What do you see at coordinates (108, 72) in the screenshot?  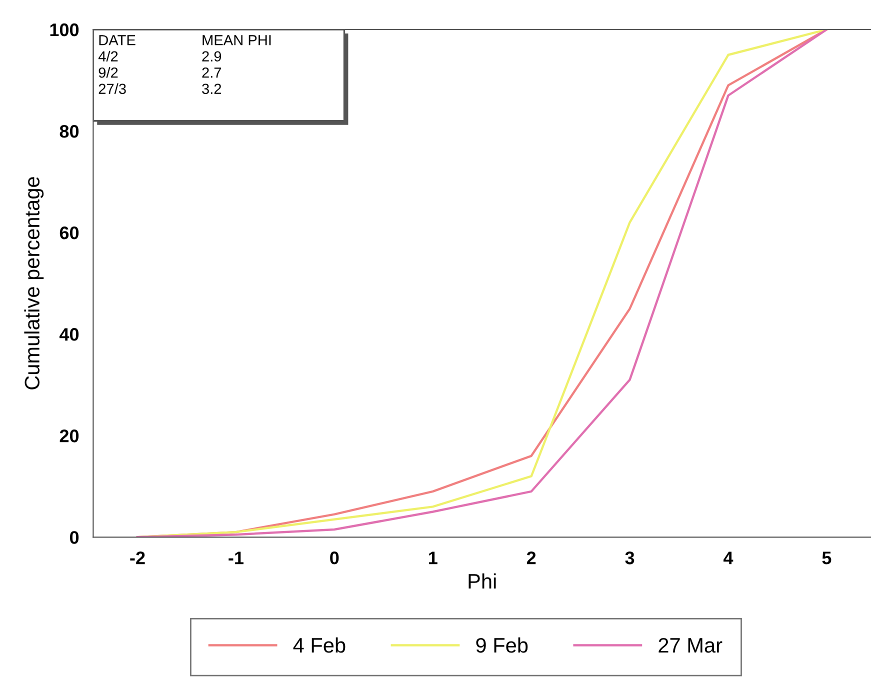 I see `annotation: 9/2` at bounding box center [108, 72].